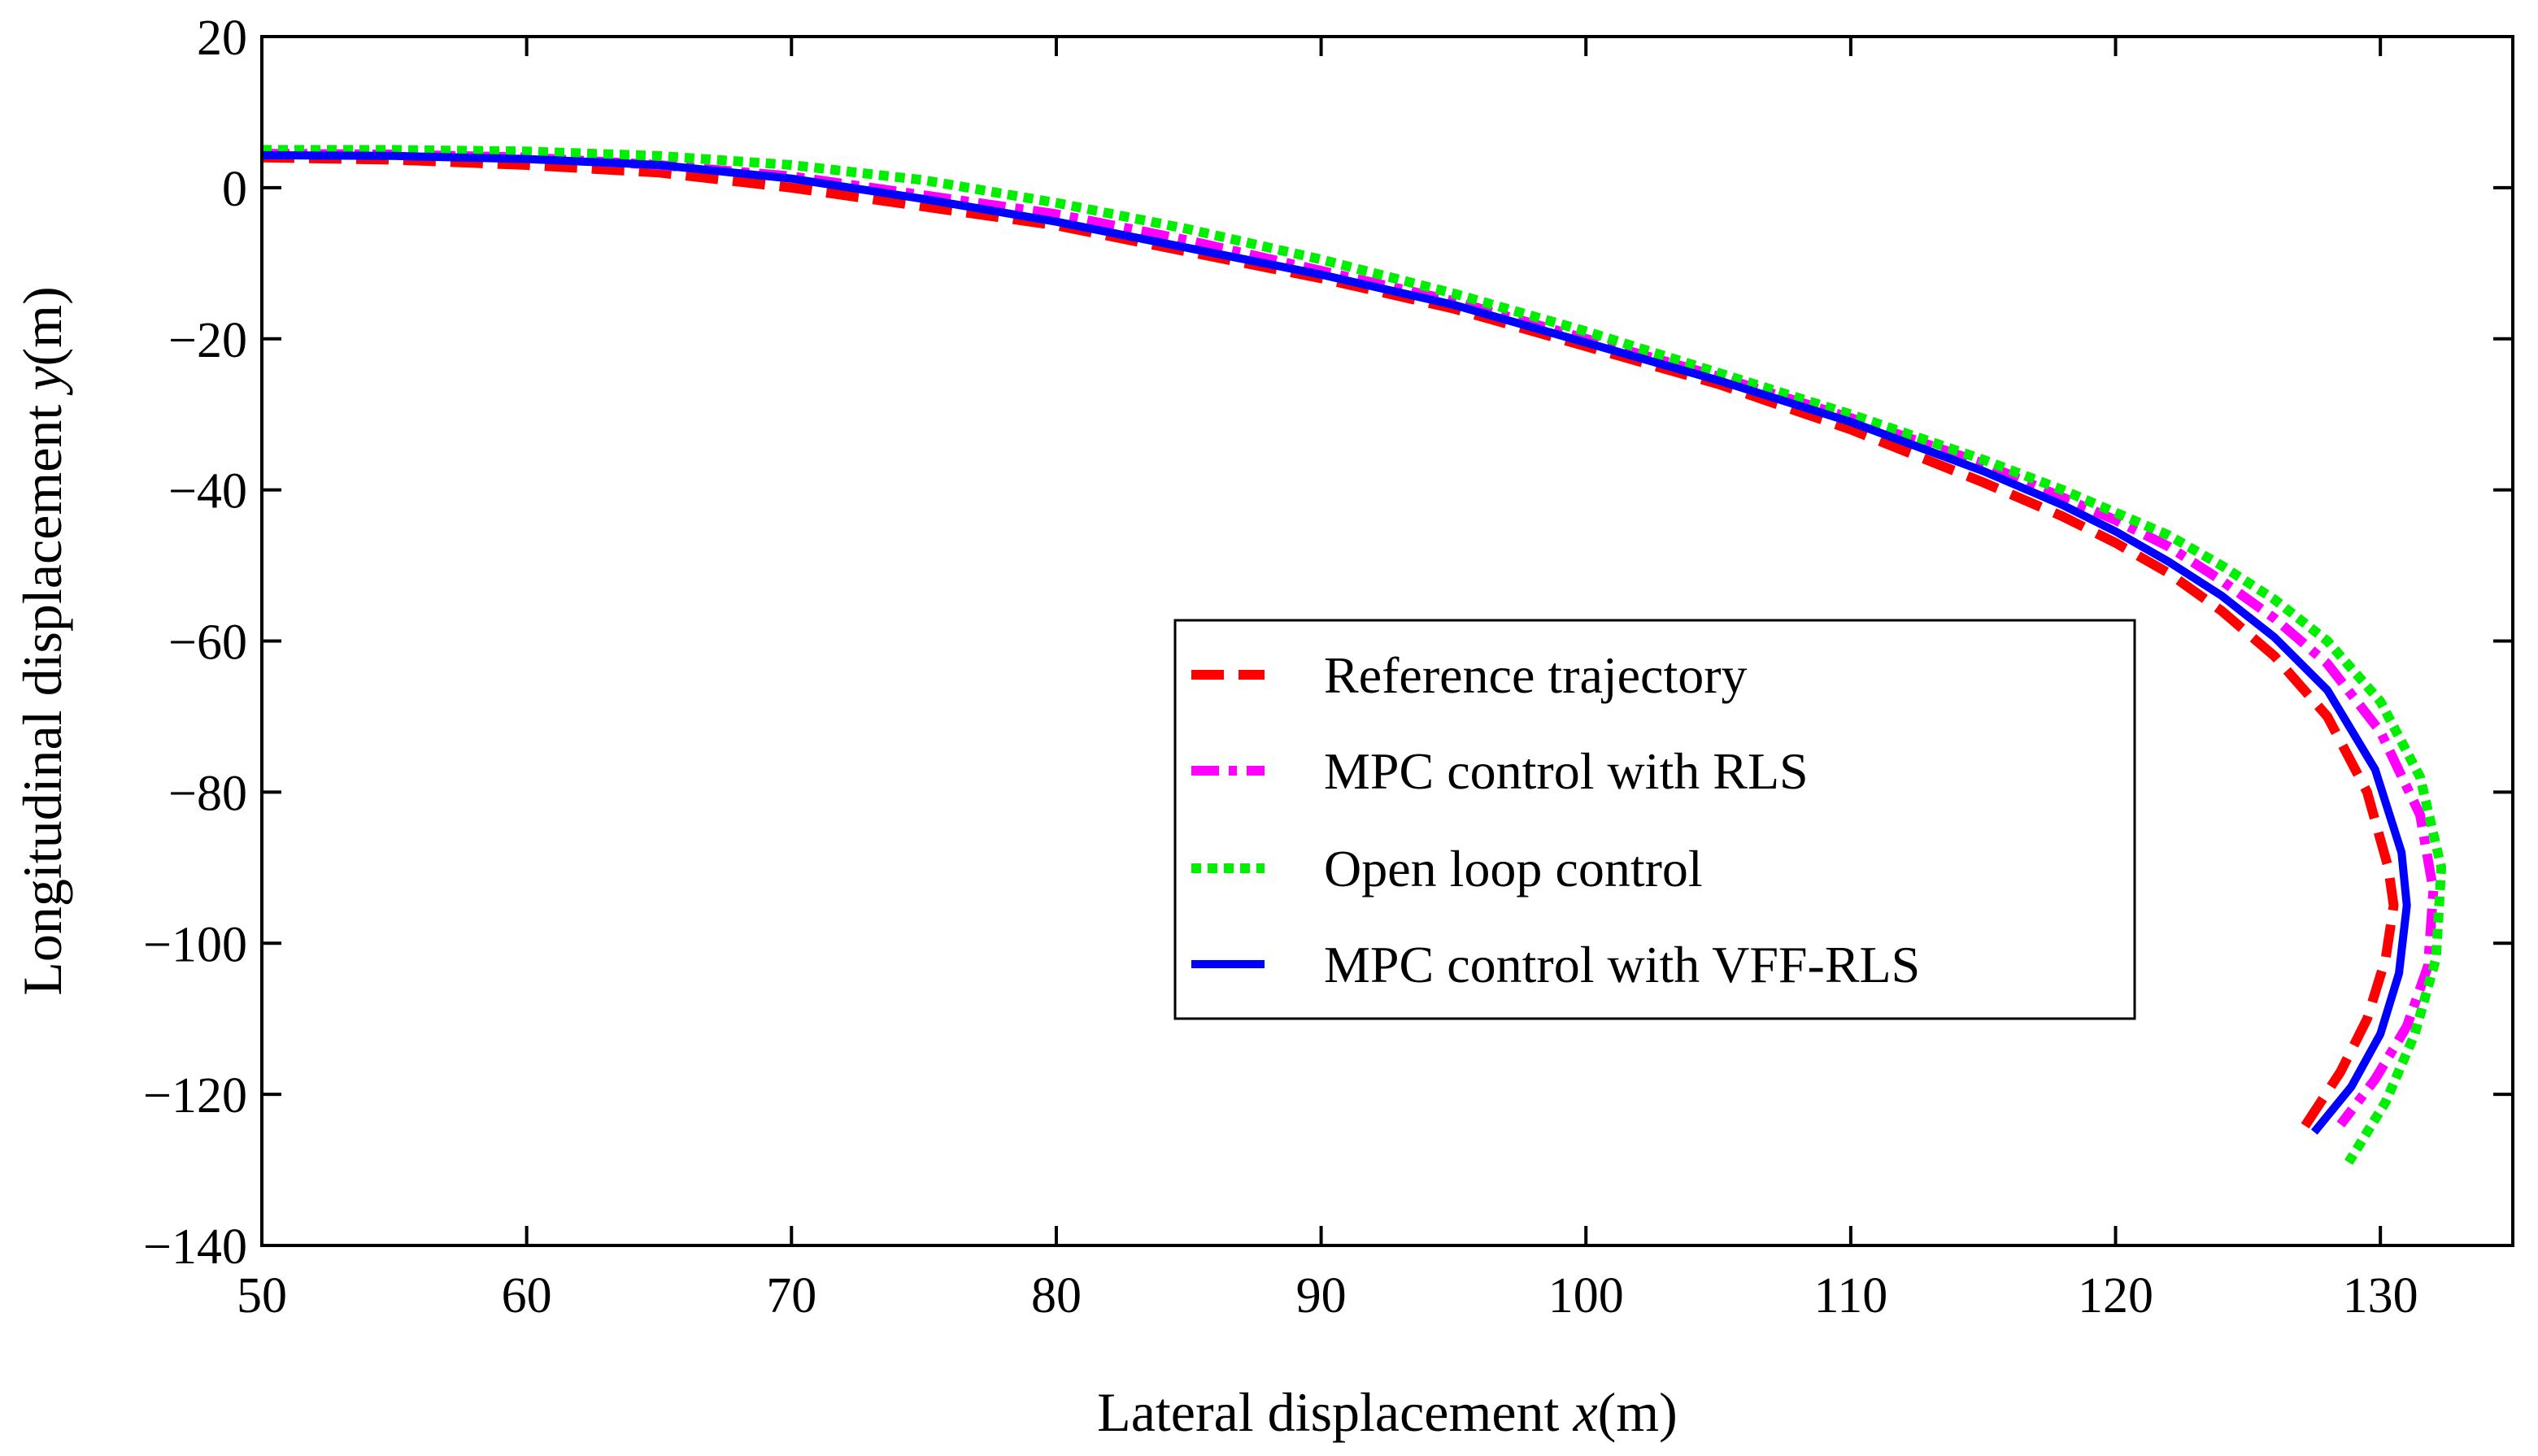 This screenshot has height=1456, width=2538. I want to click on x-tick-label: 120, so click(2115, 1296).